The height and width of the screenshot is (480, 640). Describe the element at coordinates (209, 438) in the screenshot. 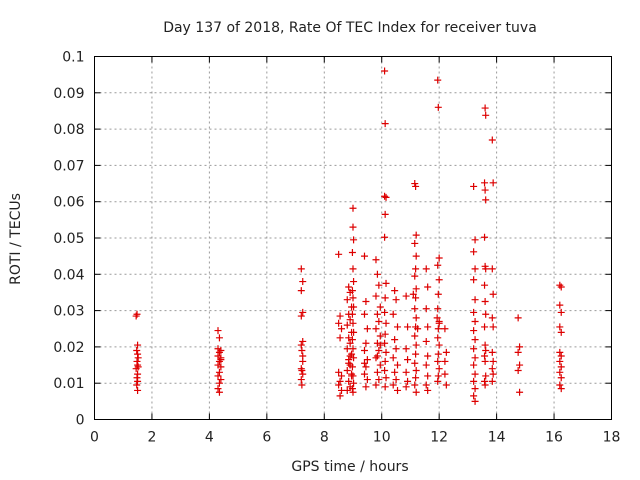

I see `x-tick-label: 4` at that location.